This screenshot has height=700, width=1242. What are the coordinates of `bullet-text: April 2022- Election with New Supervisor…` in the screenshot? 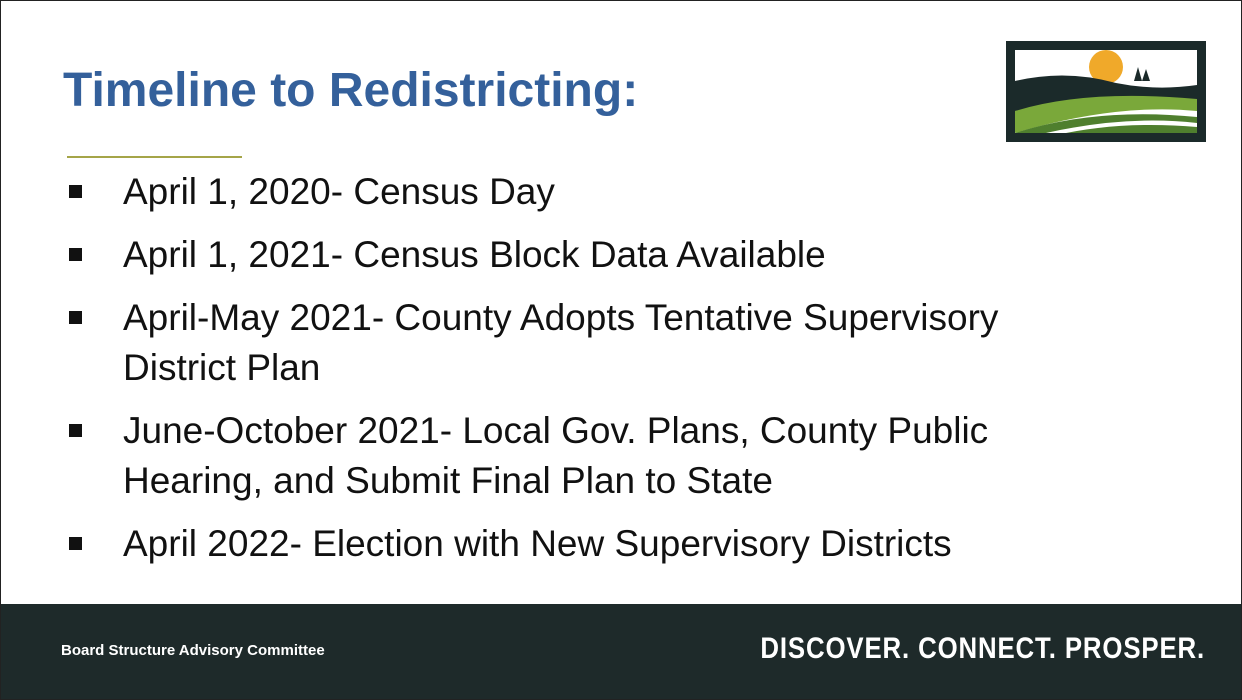 It's located at (537, 543).